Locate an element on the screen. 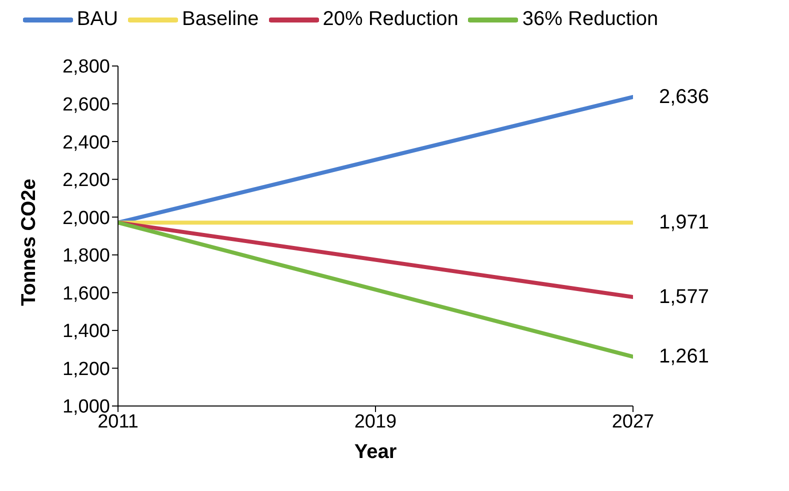 The width and height of the screenshot is (789, 491). y-tick-label: 1,200 is located at coordinates (86, 369).